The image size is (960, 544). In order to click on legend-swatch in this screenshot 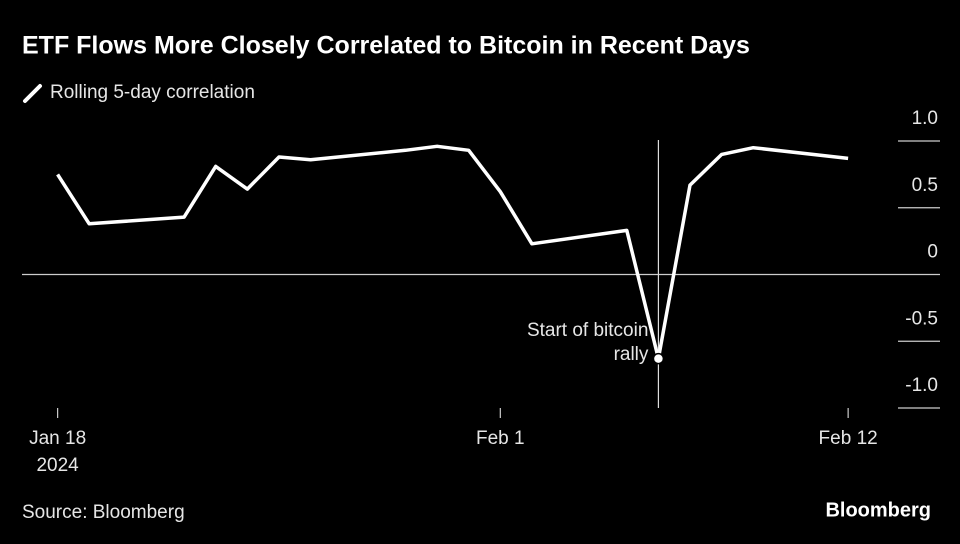, I will do `click(32, 93)`.